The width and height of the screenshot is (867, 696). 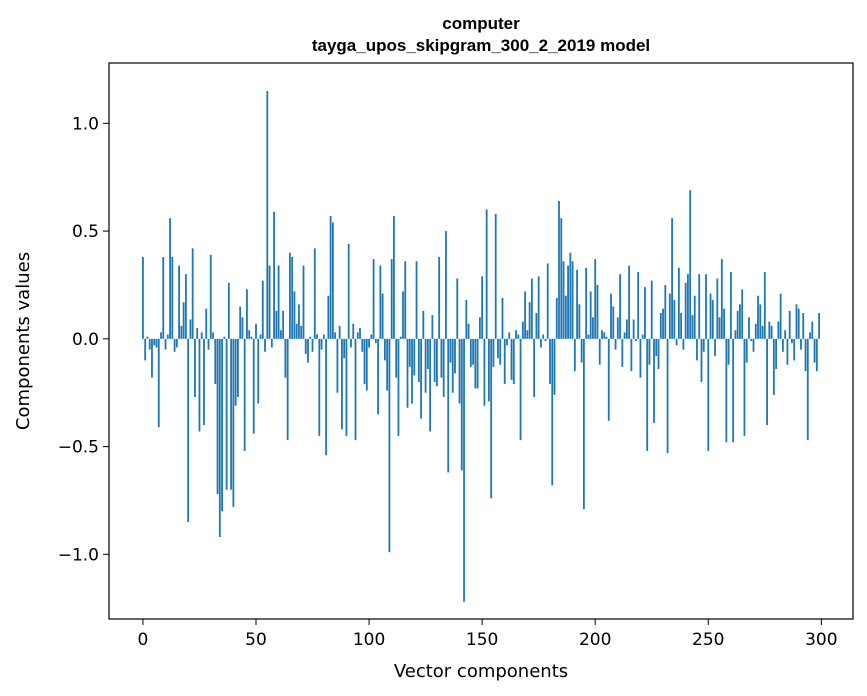 What do you see at coordinates (595, 640) in the screenshot?
I see `x-tick-label: 200` at bounding box center [595, 640].